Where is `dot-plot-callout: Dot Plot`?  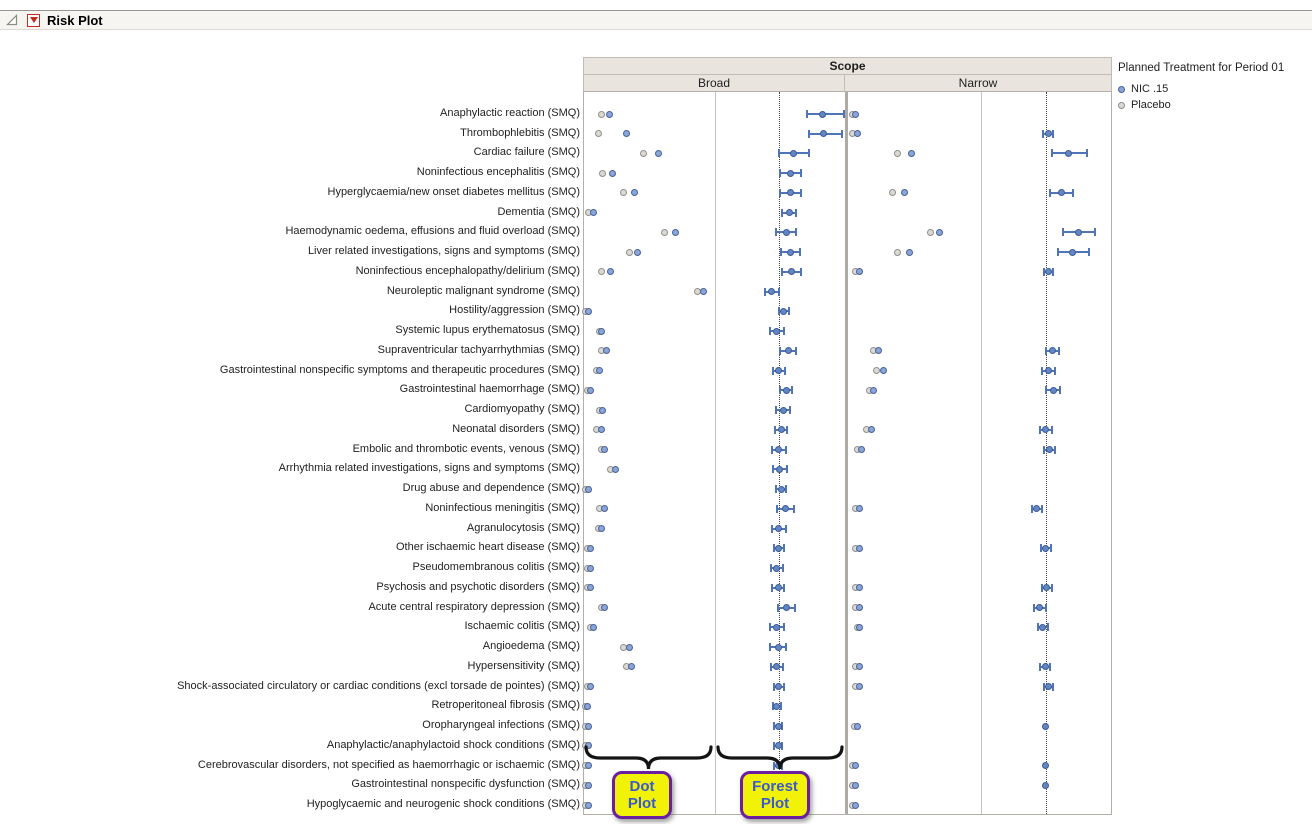 dot-plot-callout: Dot Plot is located at coordinates (642, 795).